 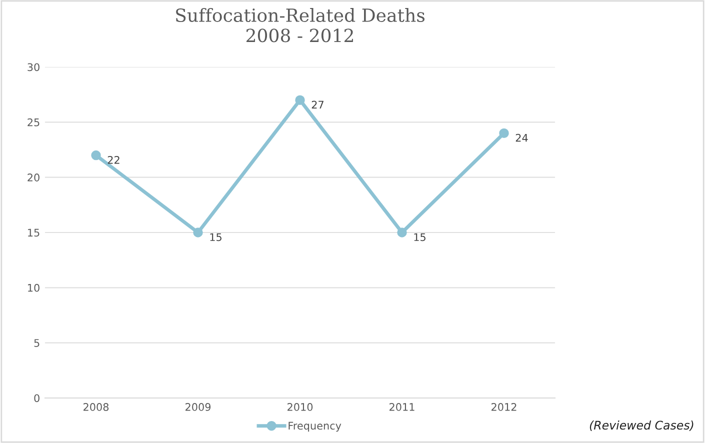 I want to click on x-tick-label: 2010, so click(x=300, y=407).